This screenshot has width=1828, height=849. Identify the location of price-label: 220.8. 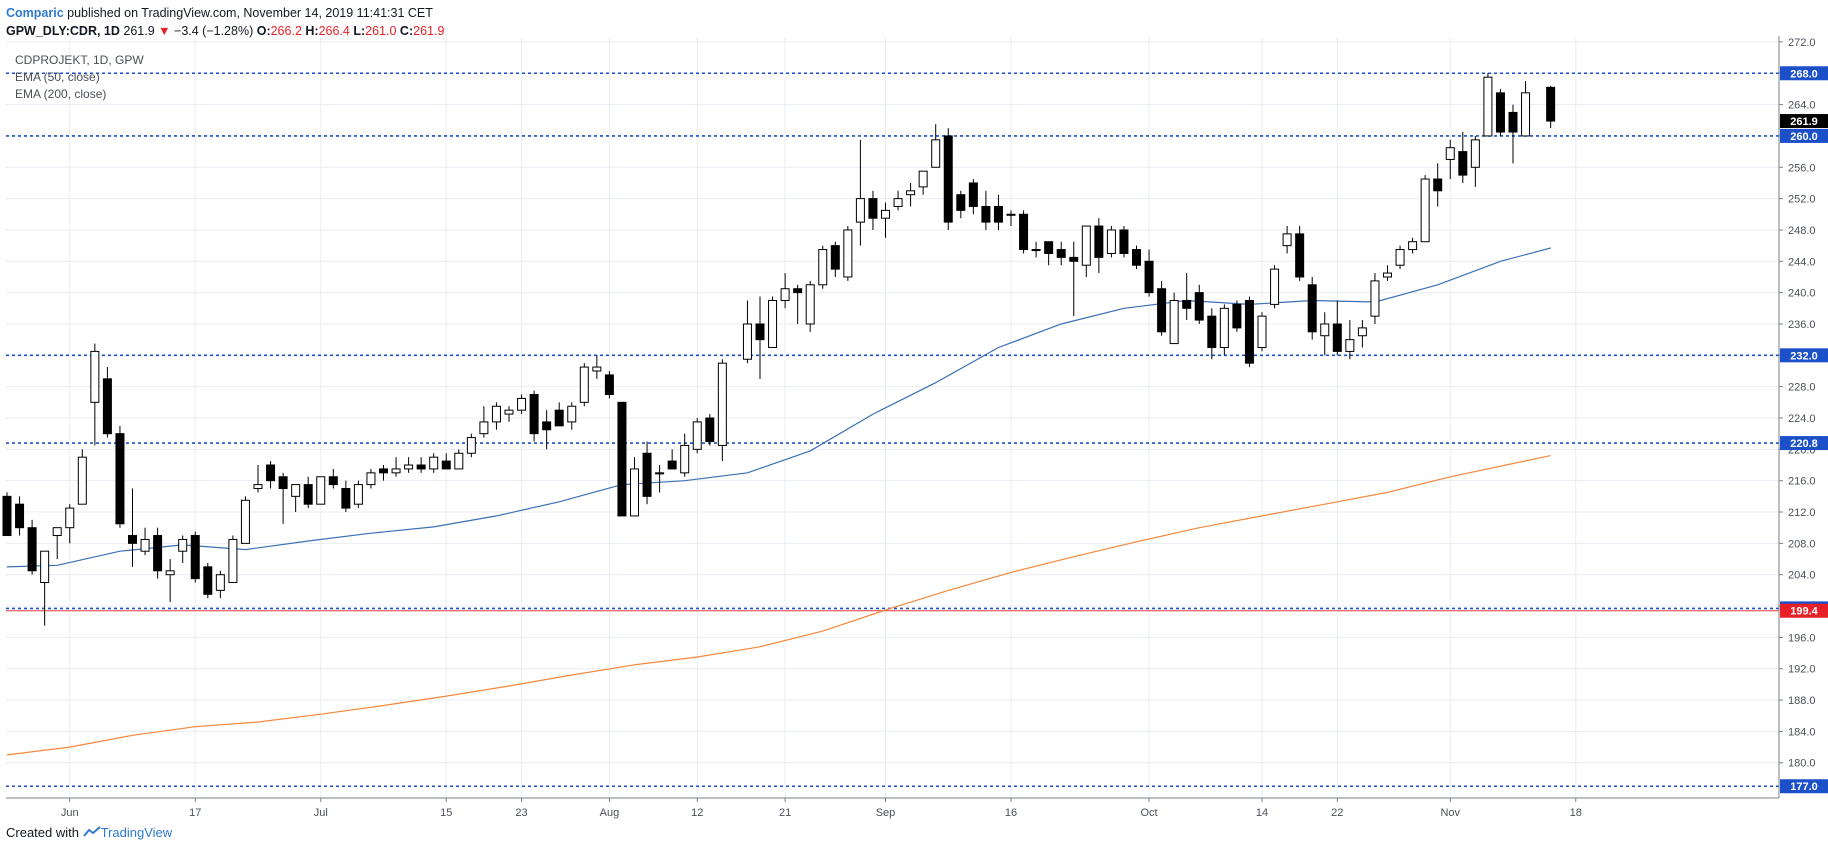
(1804, 443).